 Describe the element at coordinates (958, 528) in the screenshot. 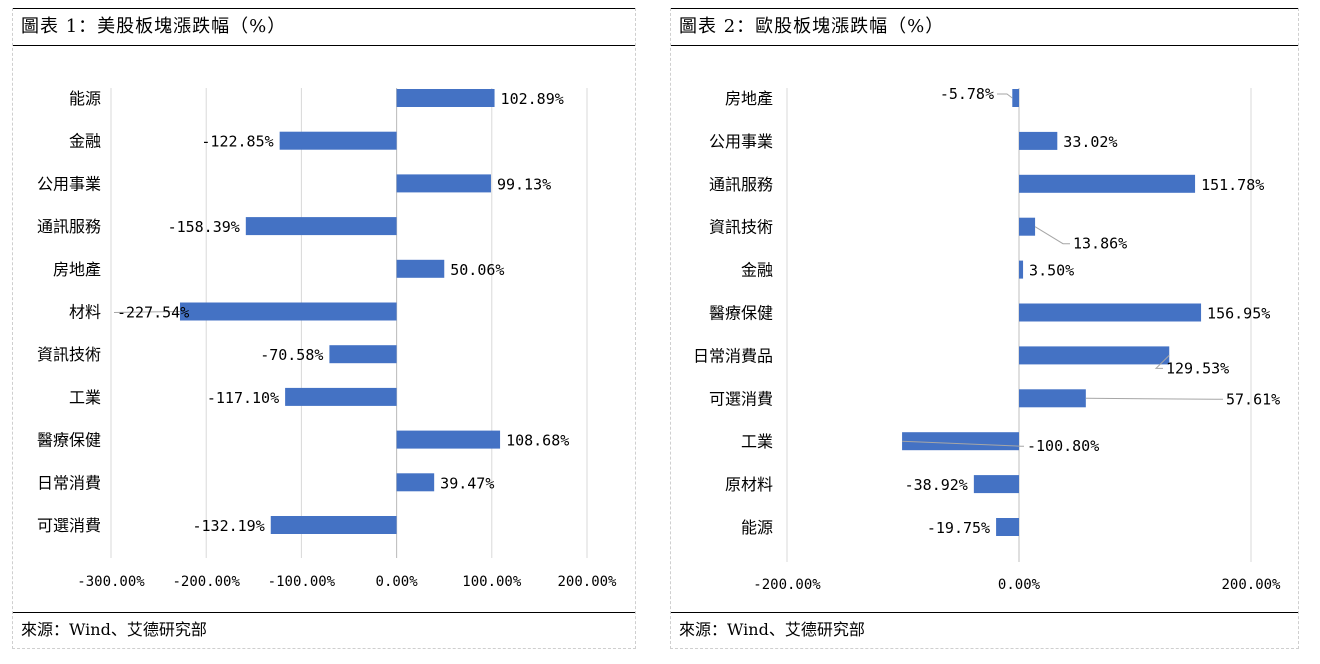

I see `data-label: -19.75%` at that location.